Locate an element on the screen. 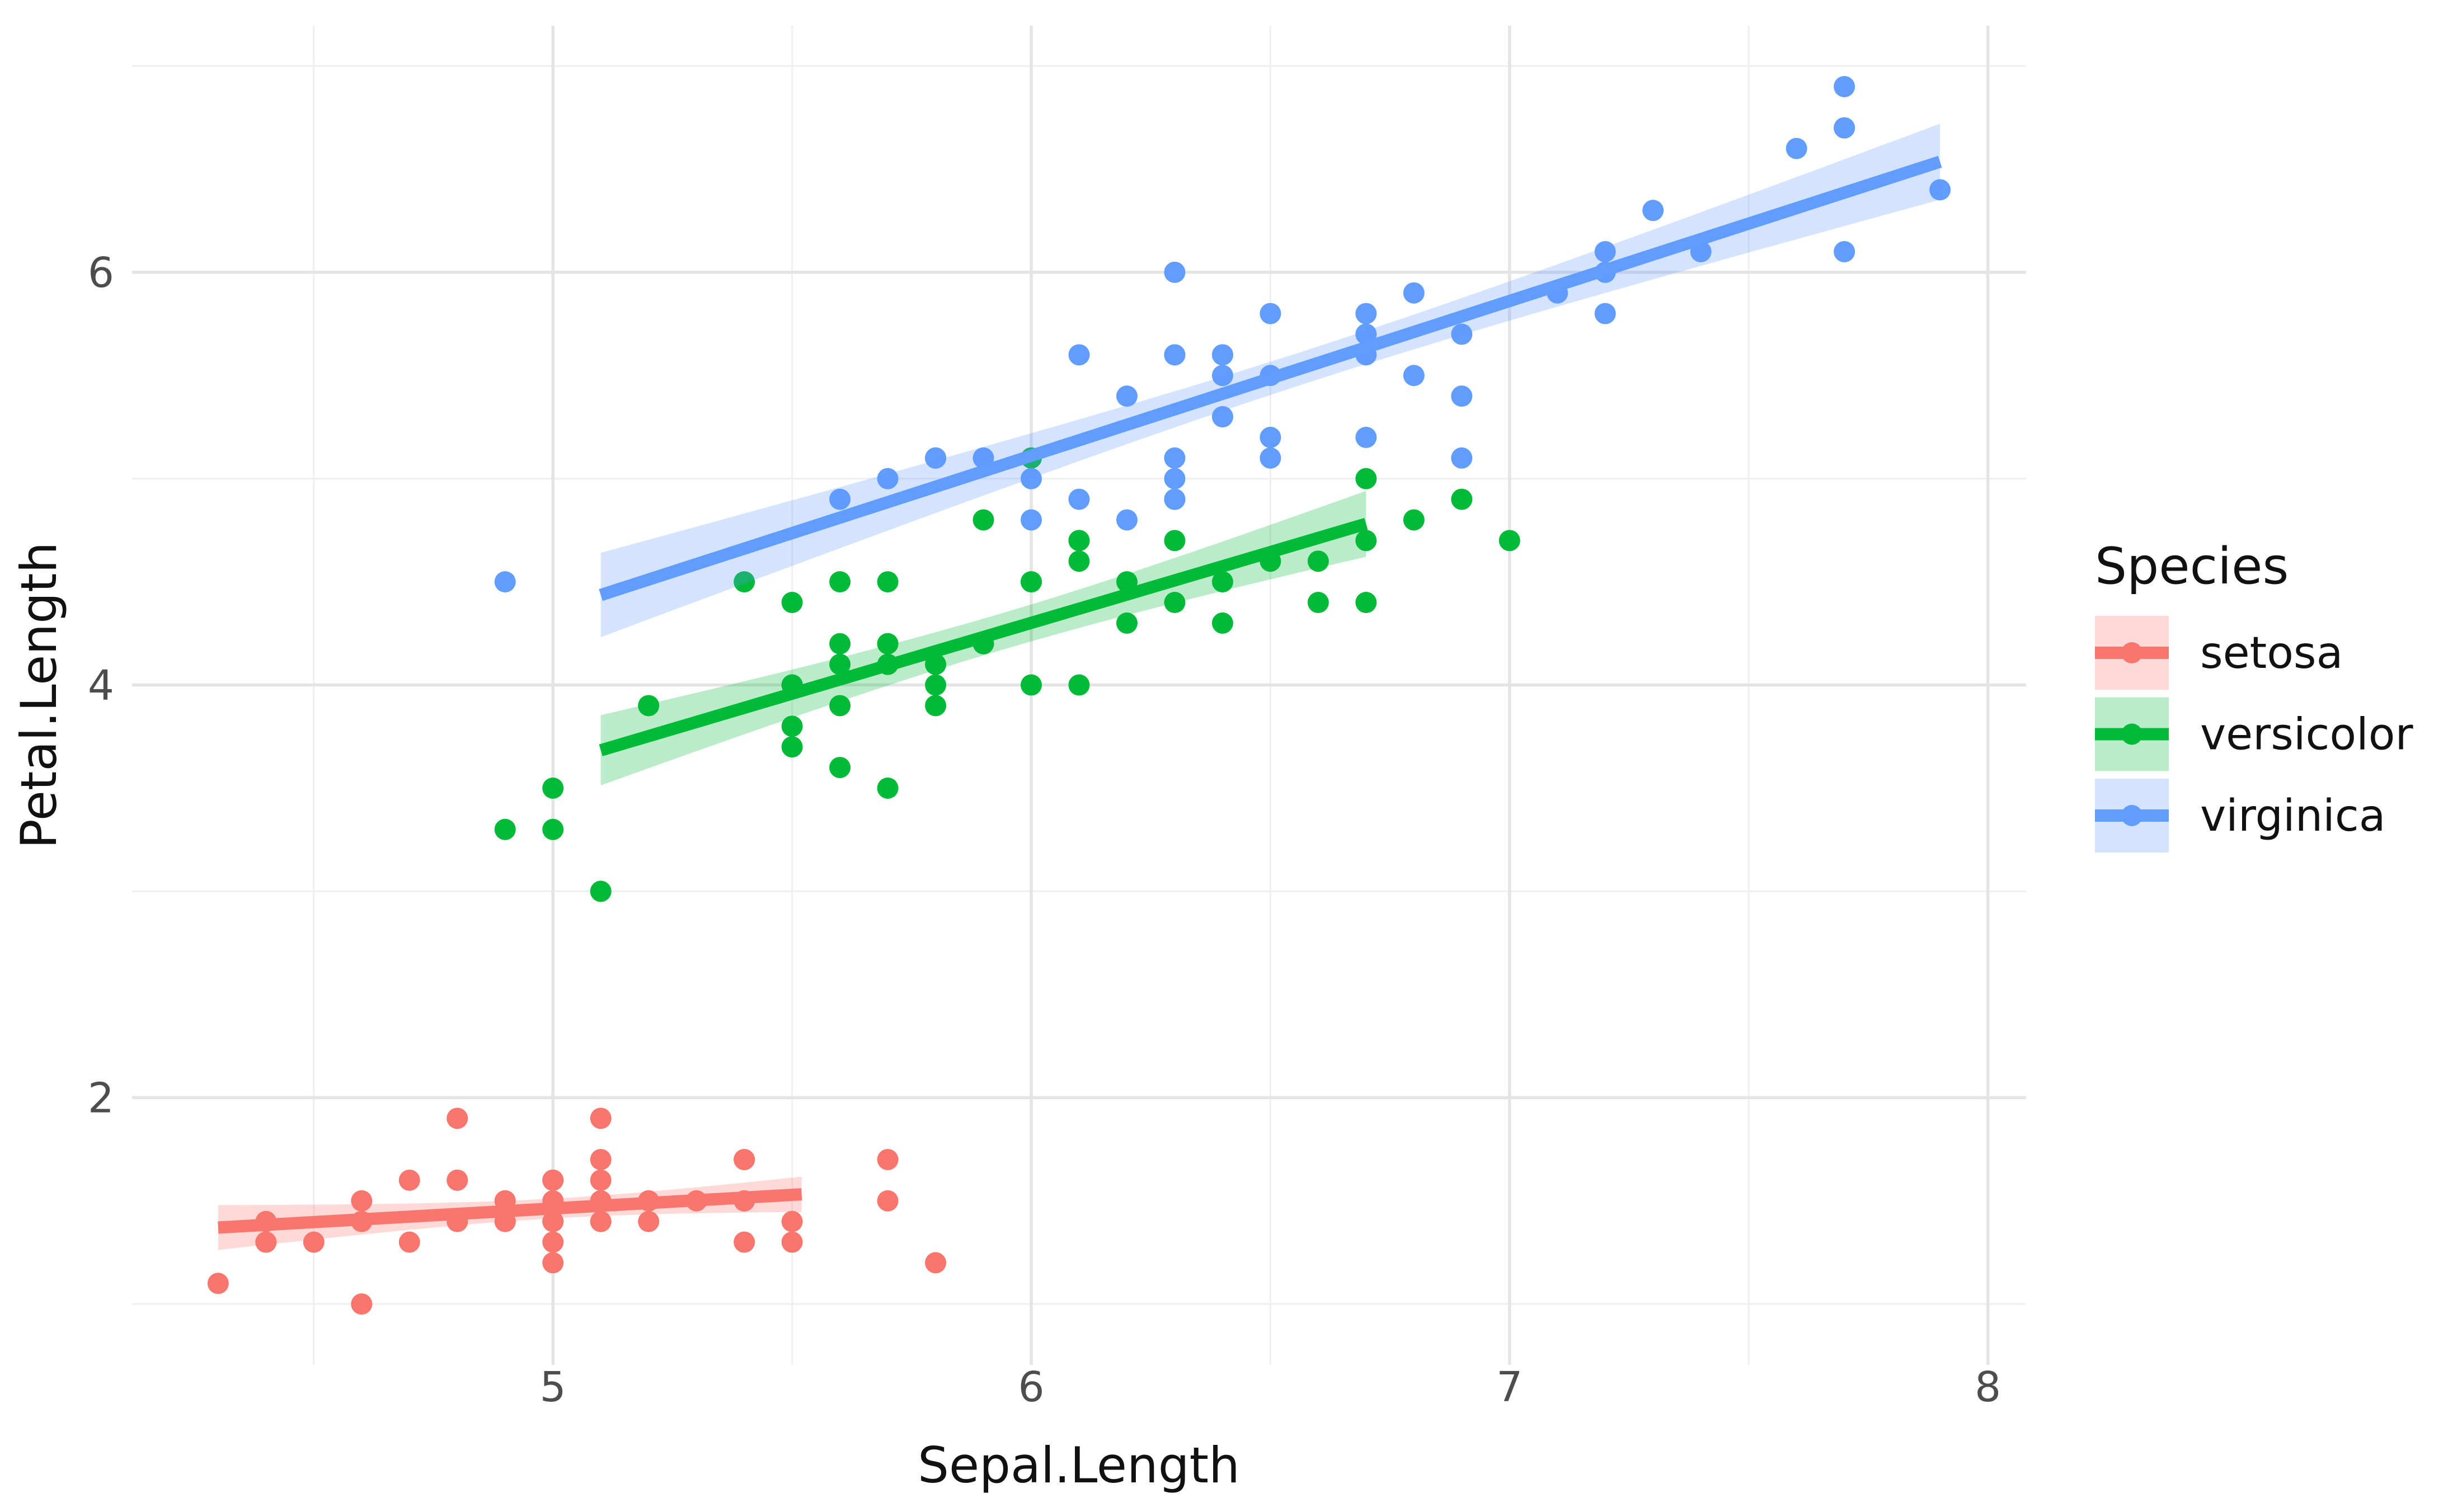 The width and height of the screenshot is (2448, 1512). y-tick-label-4: 4 is located at coordinates (101, 686).